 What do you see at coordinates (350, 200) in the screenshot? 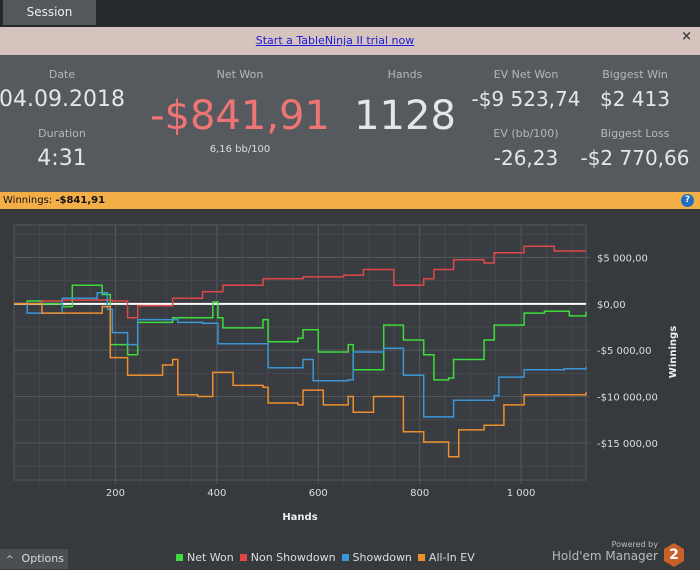
I see `winnings-bar: Winnings: -$841,91 ?` at bounding box center [350, 200].